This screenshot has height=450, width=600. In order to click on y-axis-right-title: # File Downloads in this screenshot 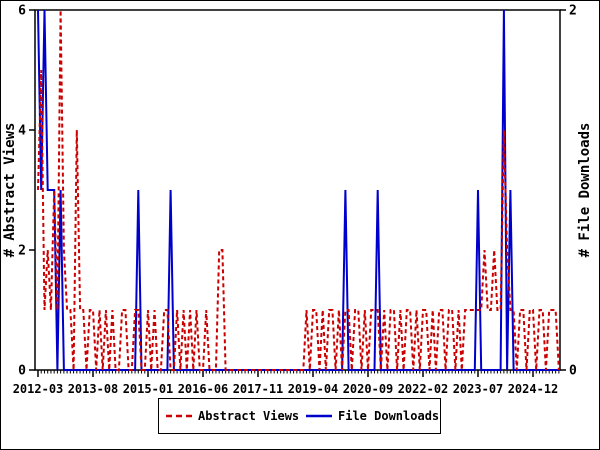, I will do `click(585, 190)`.